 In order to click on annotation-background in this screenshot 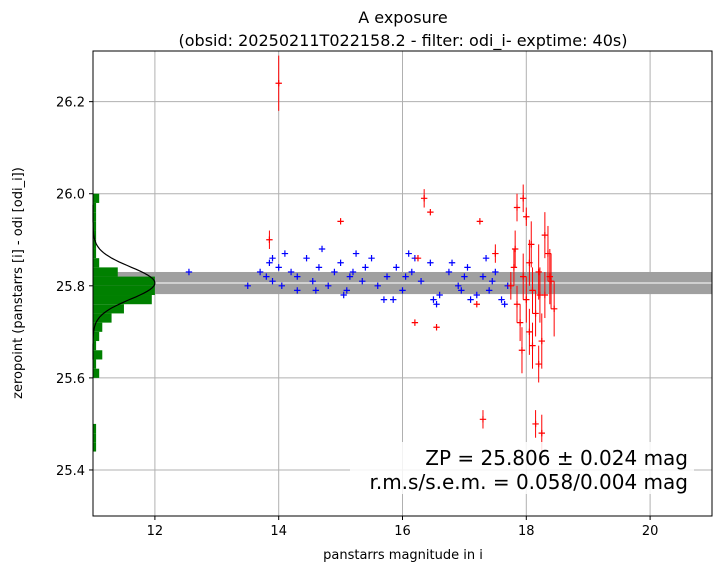, I will do `click(522, 468)`.